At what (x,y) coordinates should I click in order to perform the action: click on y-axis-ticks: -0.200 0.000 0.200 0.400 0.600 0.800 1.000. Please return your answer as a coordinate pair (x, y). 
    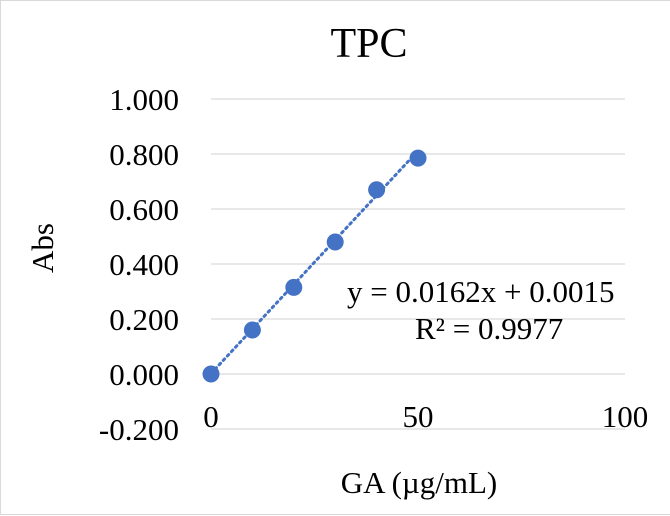
    Looking at the image, I should click on (139, 264).